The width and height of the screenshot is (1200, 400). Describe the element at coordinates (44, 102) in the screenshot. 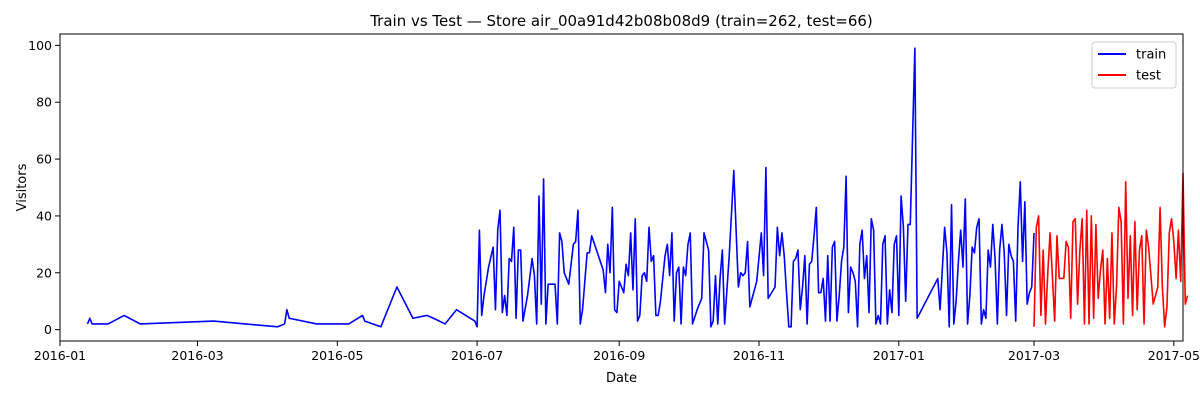

I see `y-tick-label: 80` at that location.